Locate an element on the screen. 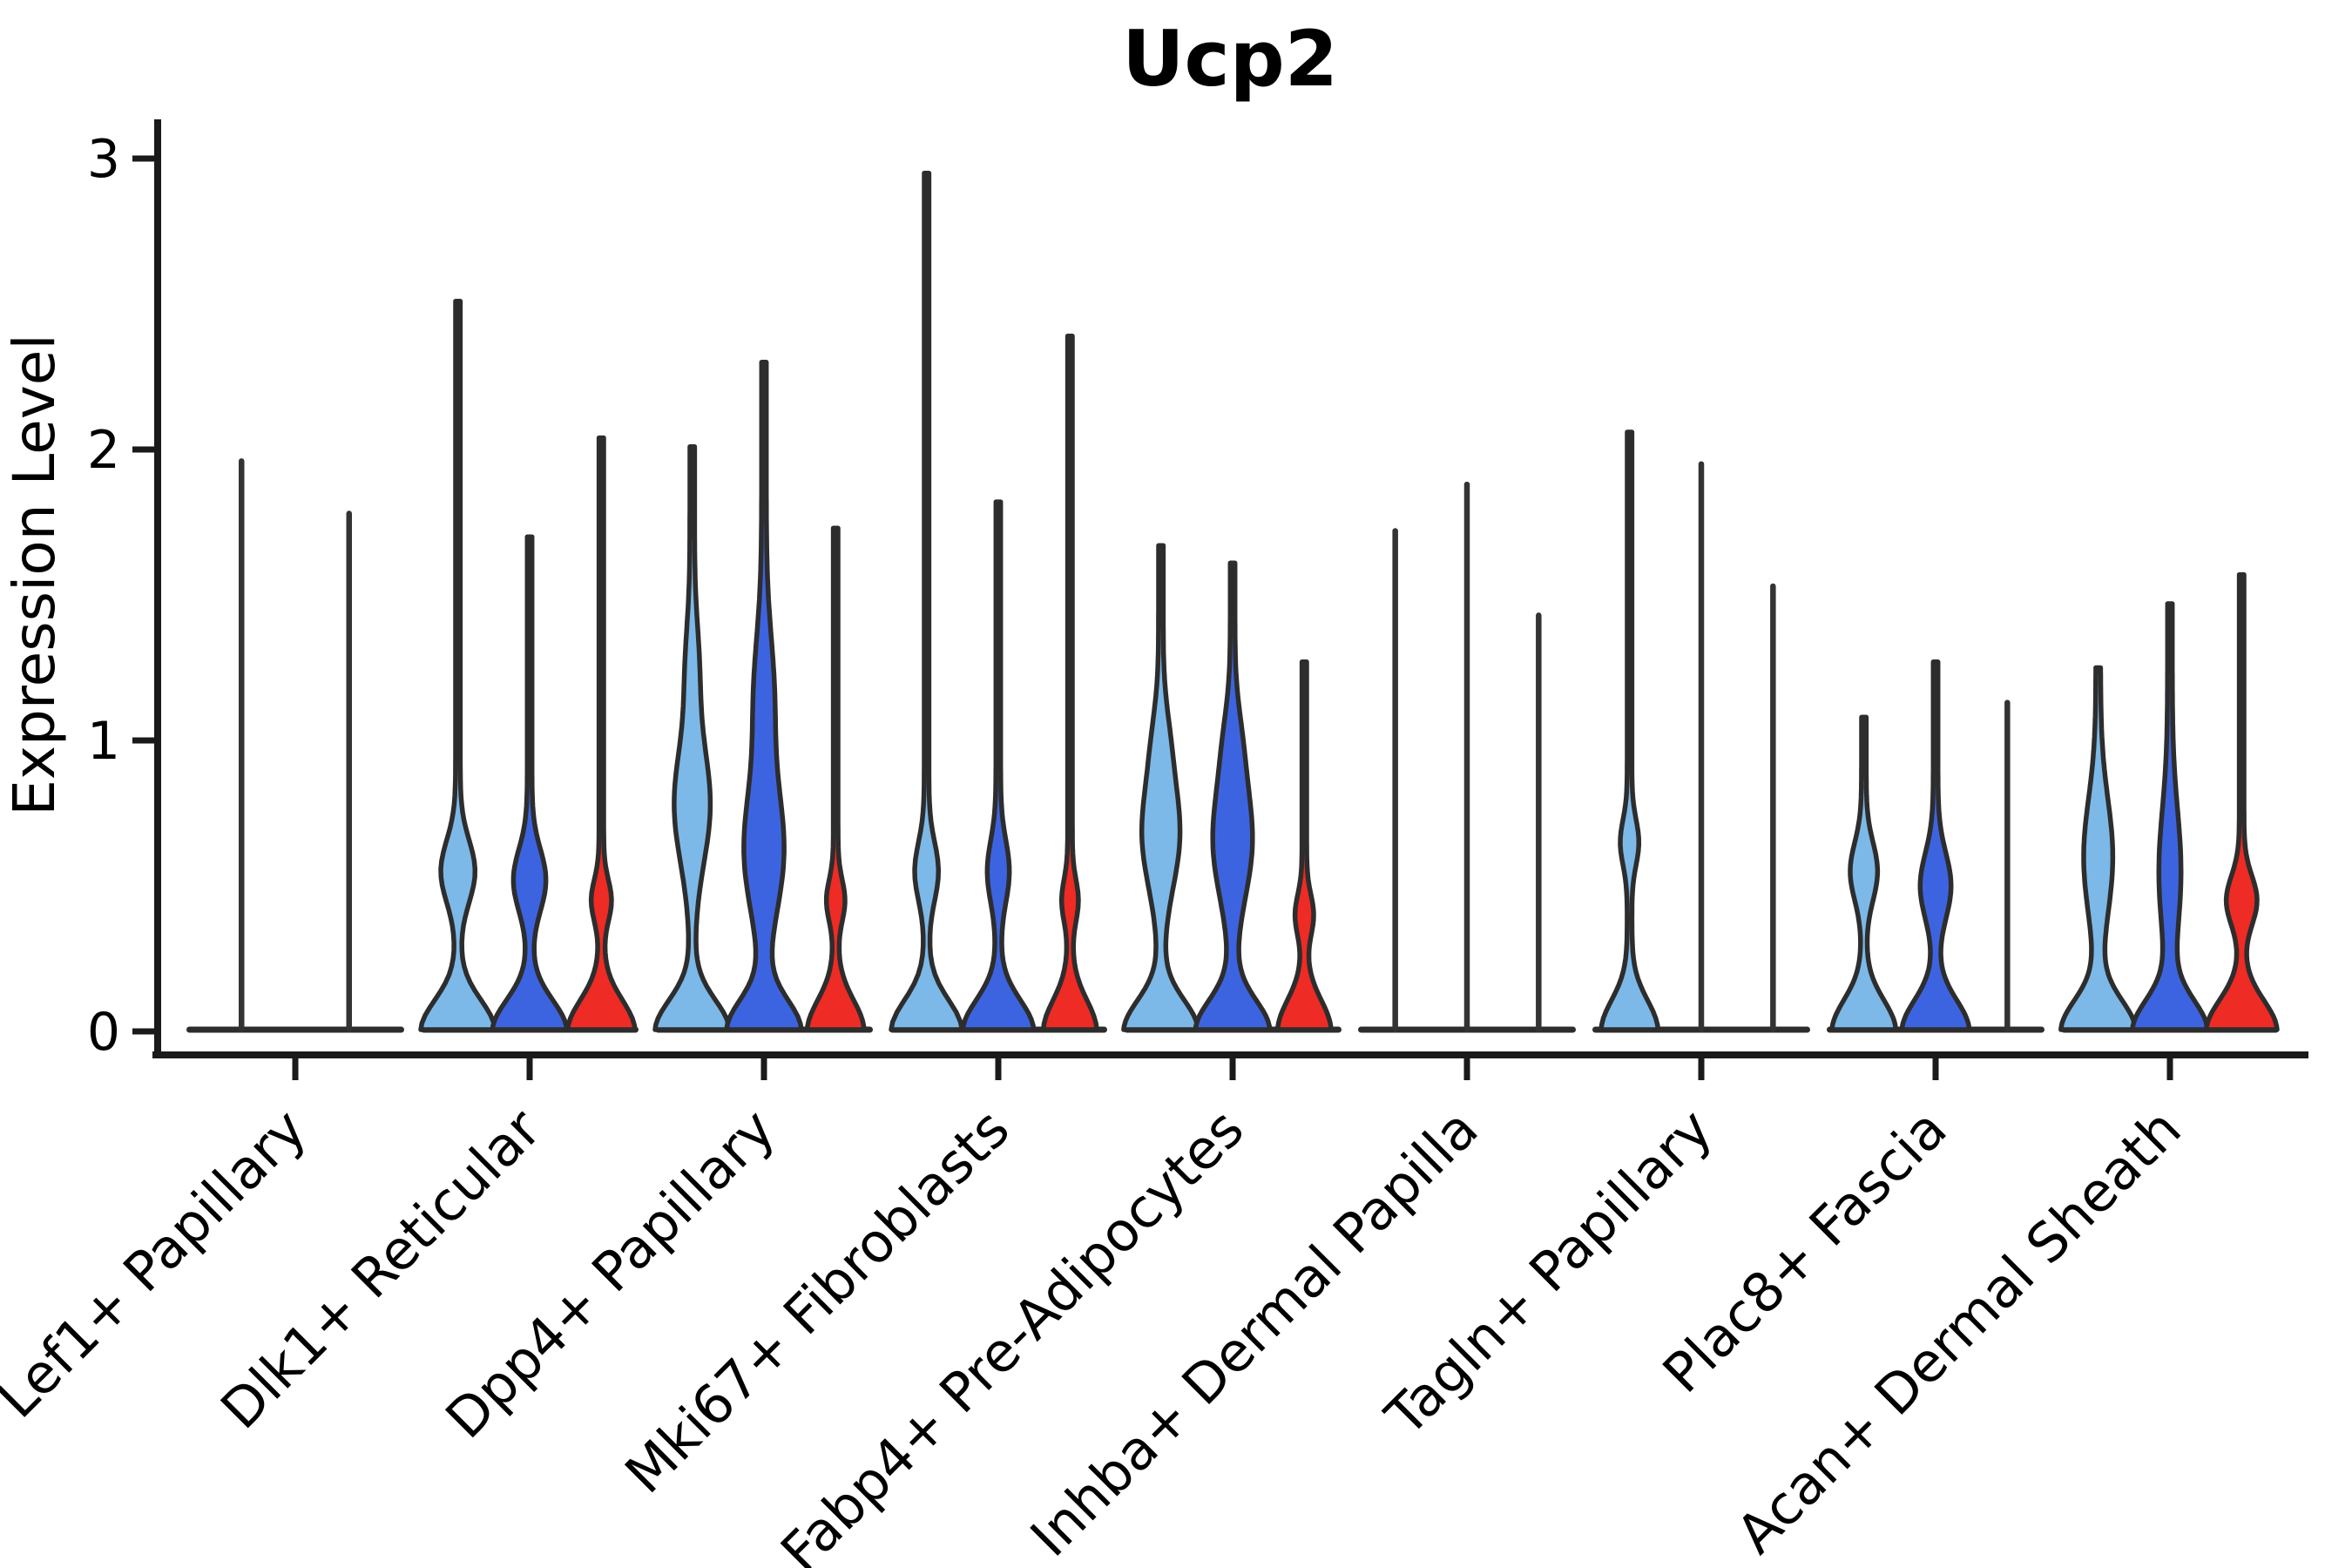  chart-title: Ucp2 is located at coordinates (1230, 59).